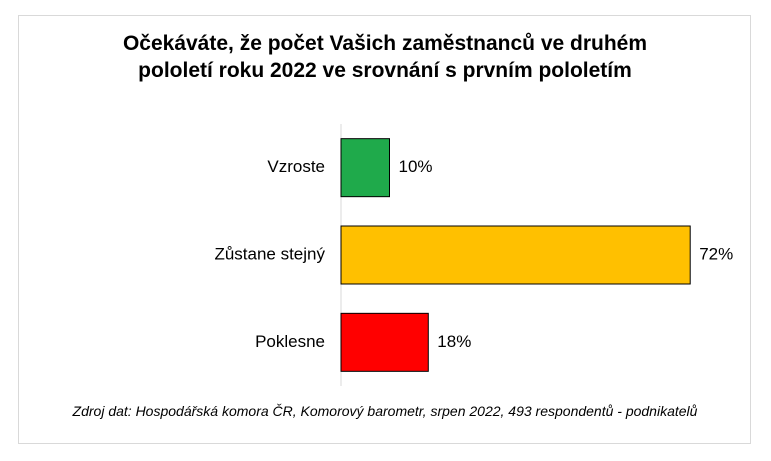 The image size is (771, 461). Describe the element at coordinates (296, 166) in the screenshot. I see `category-label: Vzroste` at that location.